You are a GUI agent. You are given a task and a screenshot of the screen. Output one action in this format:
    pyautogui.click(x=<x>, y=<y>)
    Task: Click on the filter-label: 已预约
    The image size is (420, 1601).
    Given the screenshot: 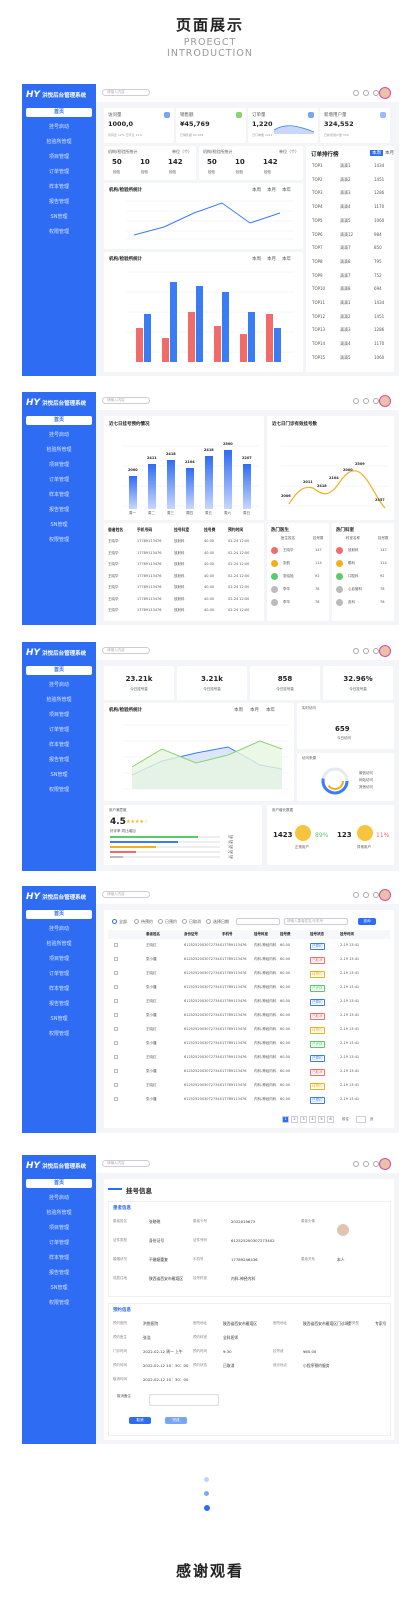 What is the action you would take?
    pyautogui.click(x=171, y=921)
    